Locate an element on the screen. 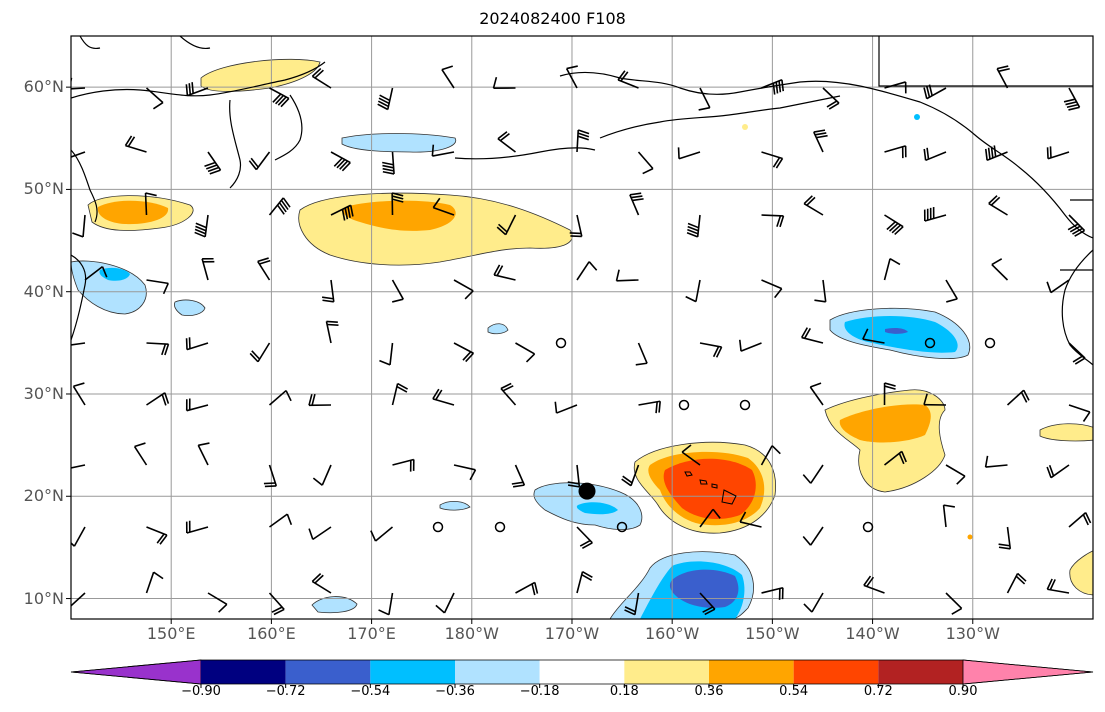 Image resolution: width=1105 pixels, height=712 pixels. lat-label: 20°N is located at coordinates (43, 496).